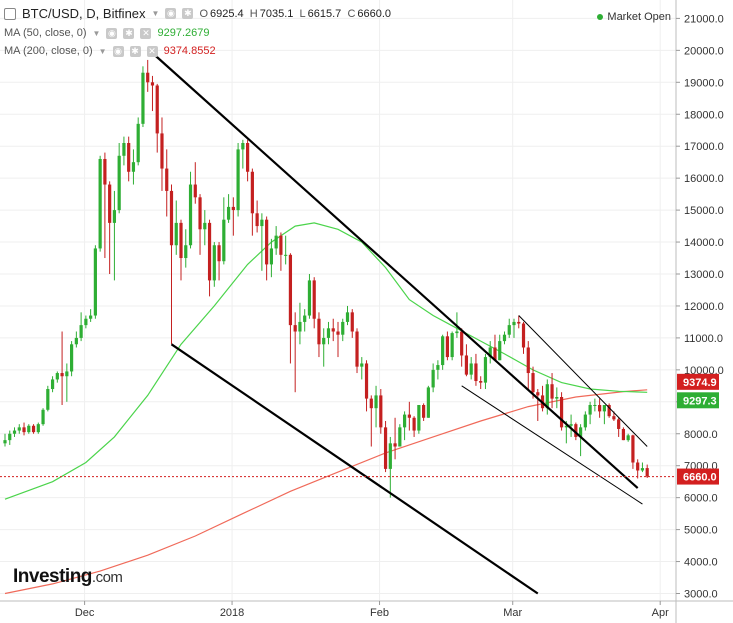 The image size is (733, 623). I want to click on high-value: 7035.1, so click(276, 13).